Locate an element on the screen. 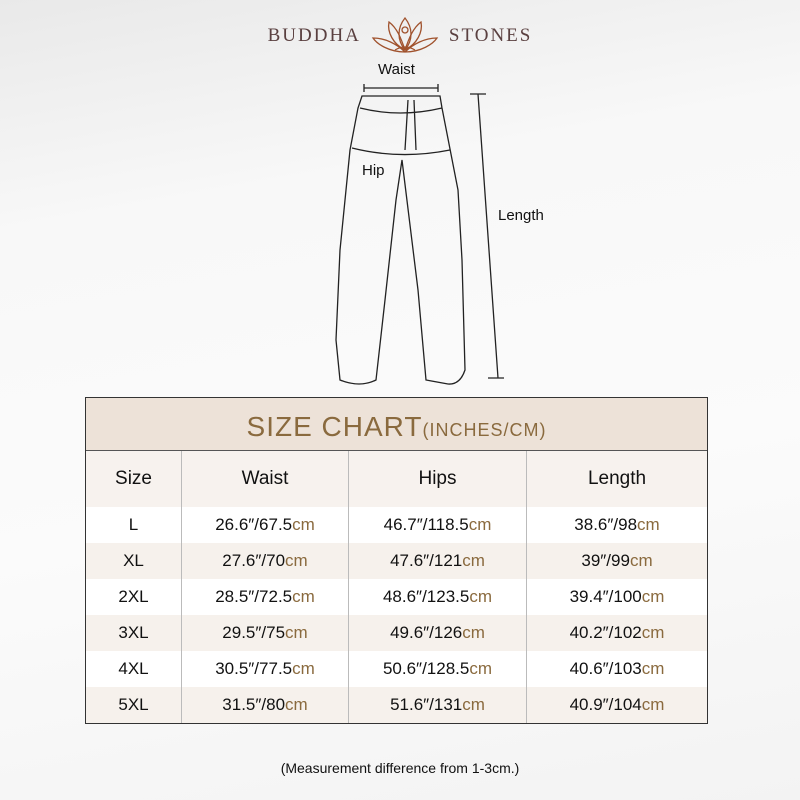 The image size is (800, 800). cell-length: 40.9″/104 cm is located at coordinates (616, 705).